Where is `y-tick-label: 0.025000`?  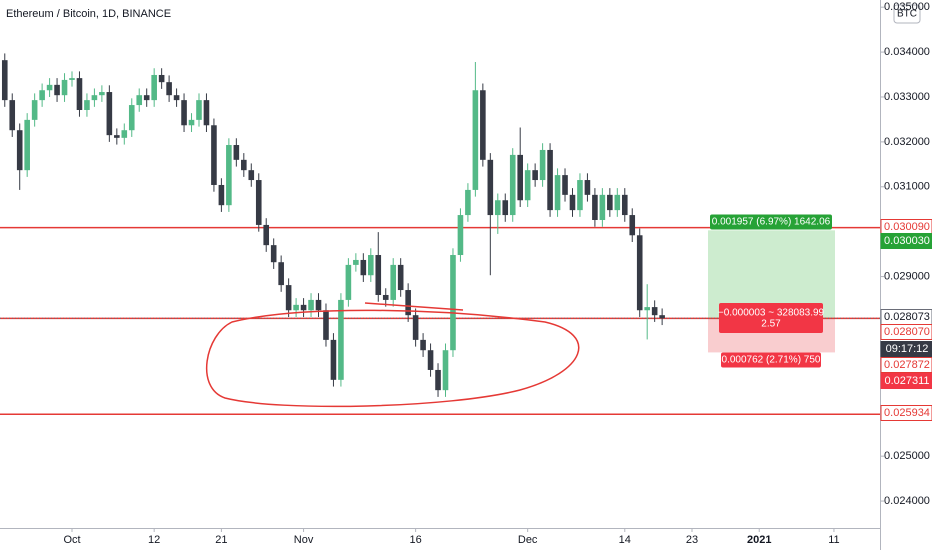 y-tick-label: 0.025000 is located at coordinates (907, 456).